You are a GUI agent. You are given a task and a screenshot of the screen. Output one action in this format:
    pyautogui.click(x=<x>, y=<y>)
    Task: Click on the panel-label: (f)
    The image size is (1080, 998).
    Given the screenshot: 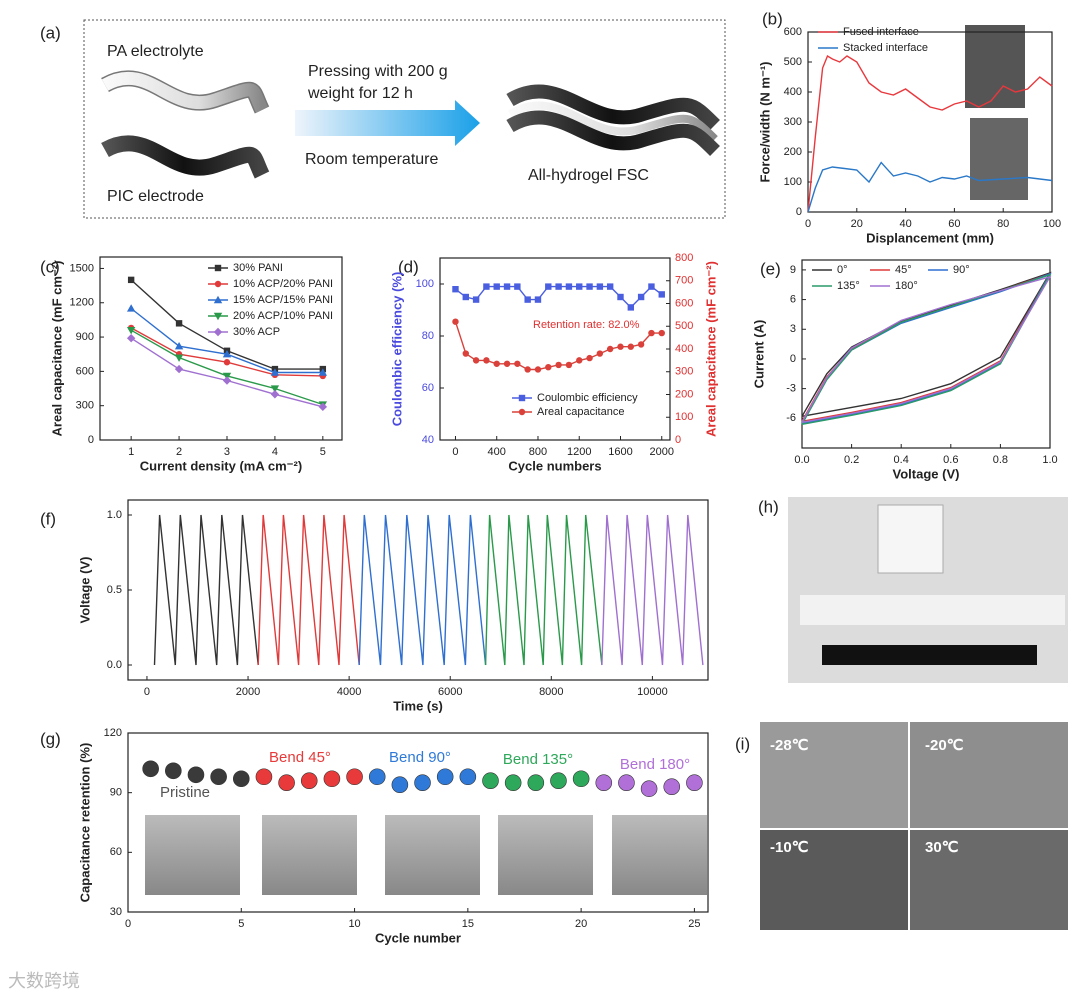 What is the action you would take?
    pyautogui.click(x=48, y=518)
    